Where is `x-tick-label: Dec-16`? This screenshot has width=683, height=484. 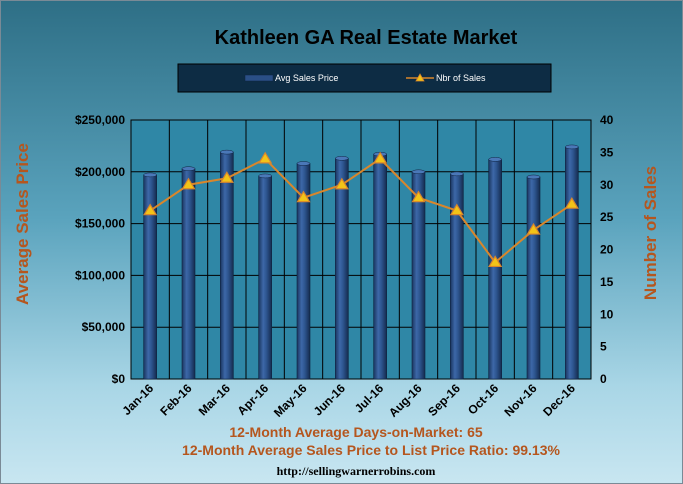
x-tick-label: Dec-16 is located at coordinates (559, 400).